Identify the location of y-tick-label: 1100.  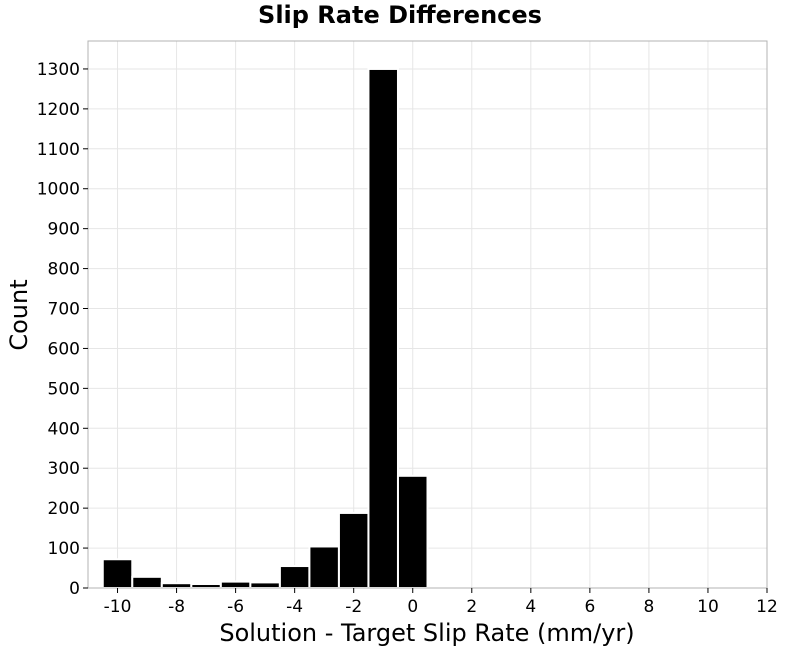
(58, 150).